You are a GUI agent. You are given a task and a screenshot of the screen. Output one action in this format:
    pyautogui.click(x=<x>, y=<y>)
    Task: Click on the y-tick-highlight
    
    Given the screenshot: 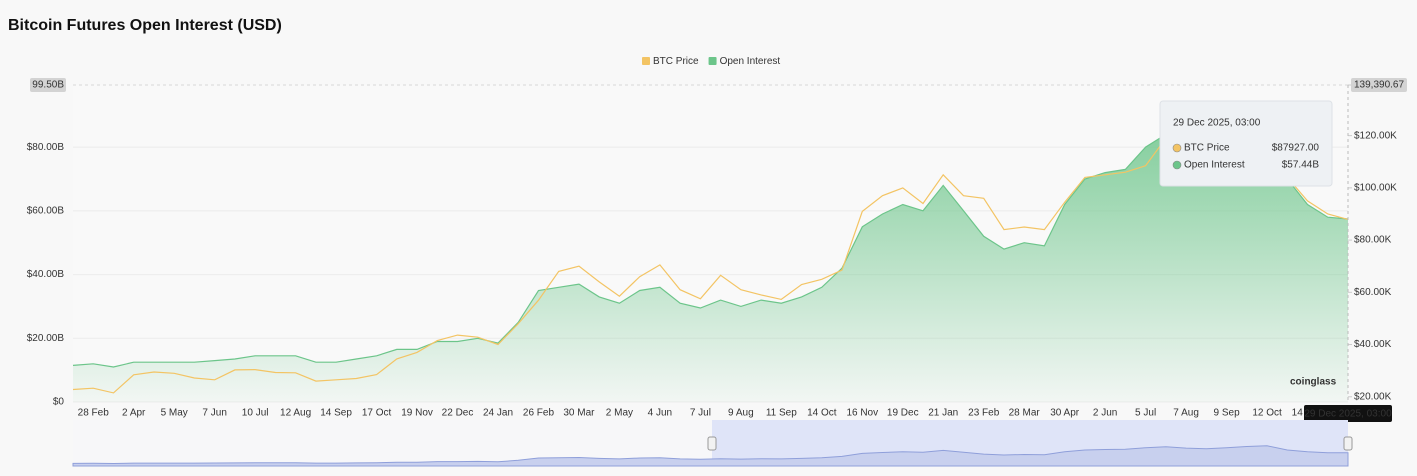 What is the action you would take?
    pyautogui.click(x=48, y=85)
    